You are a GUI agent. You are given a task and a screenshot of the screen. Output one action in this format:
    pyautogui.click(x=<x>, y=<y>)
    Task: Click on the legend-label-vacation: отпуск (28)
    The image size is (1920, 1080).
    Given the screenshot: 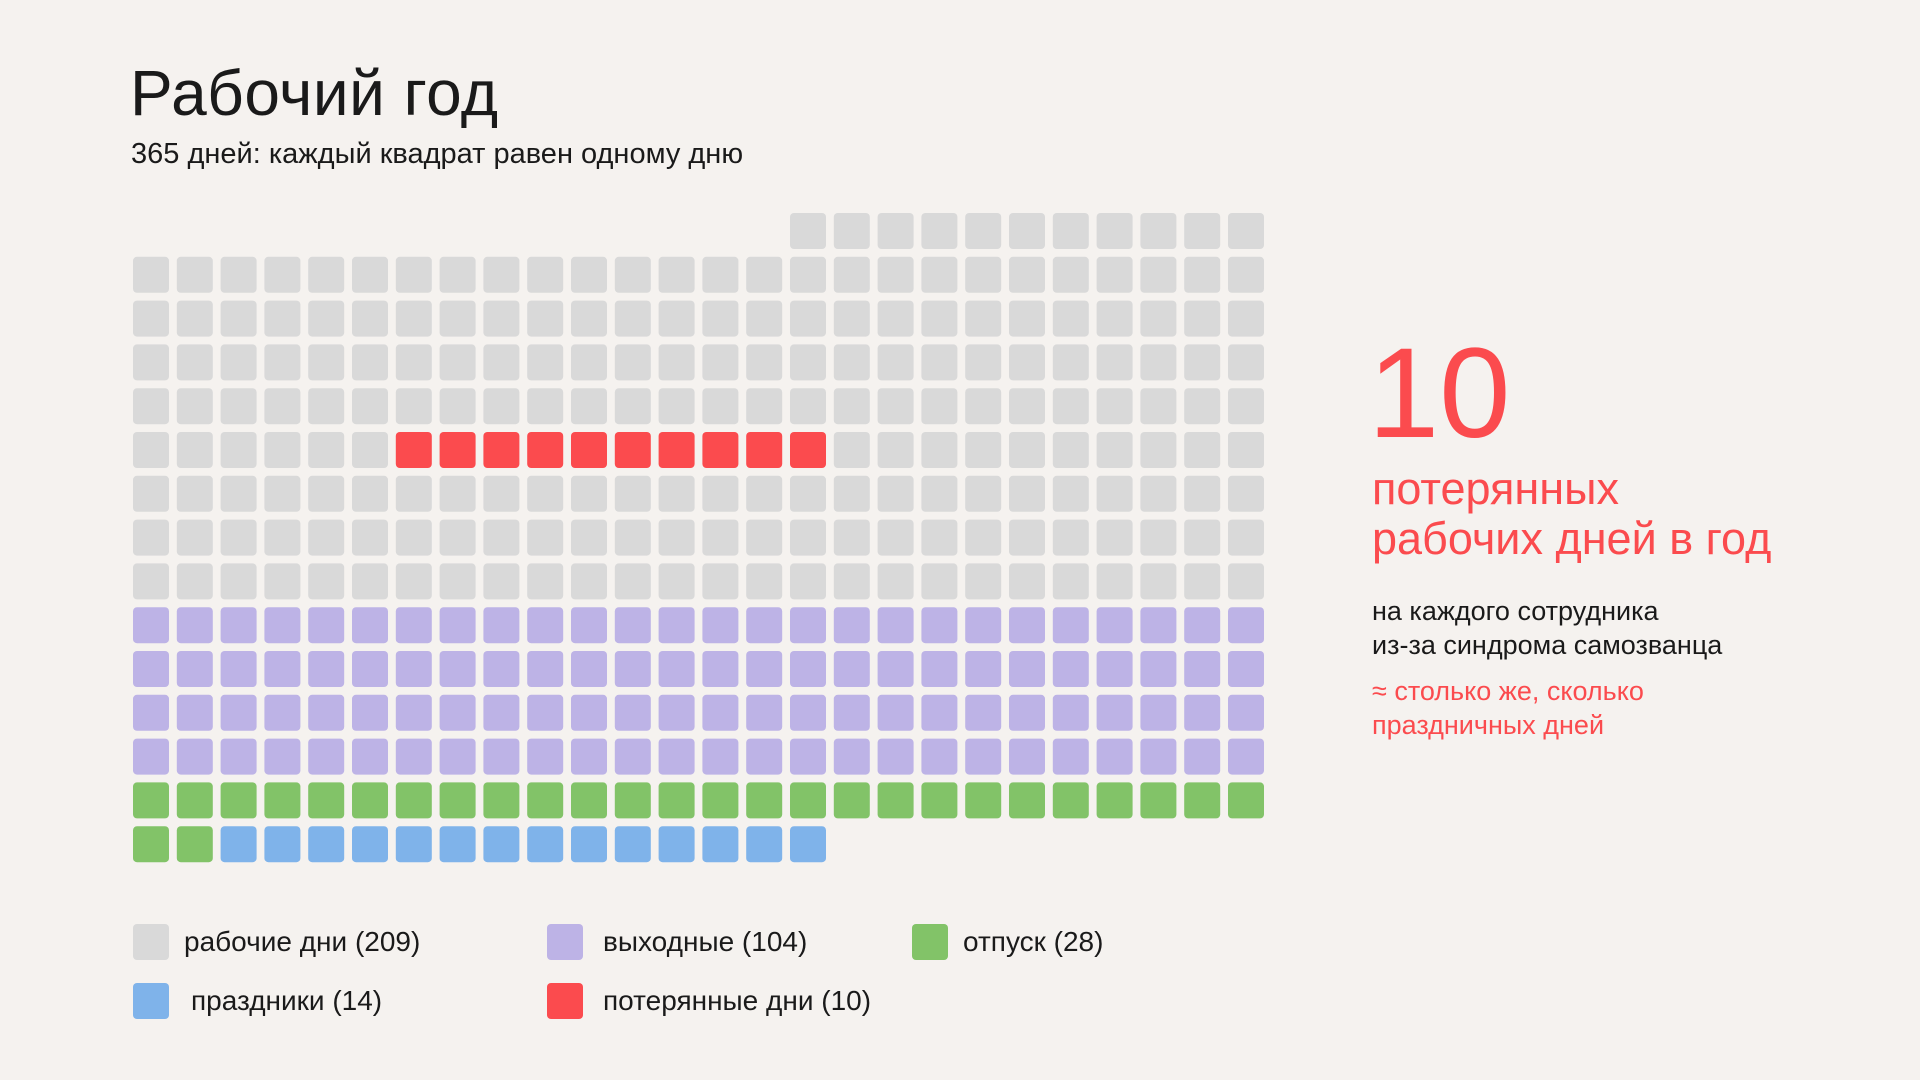 What is the action you would take?
    pyautogui.click(x=1033, y=941)
    